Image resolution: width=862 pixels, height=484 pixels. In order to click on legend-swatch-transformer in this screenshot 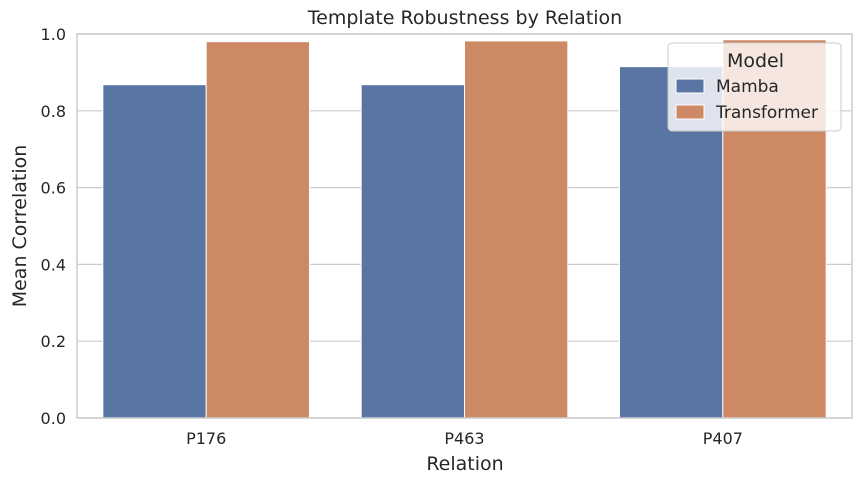, I will do `click(690, 112)`.